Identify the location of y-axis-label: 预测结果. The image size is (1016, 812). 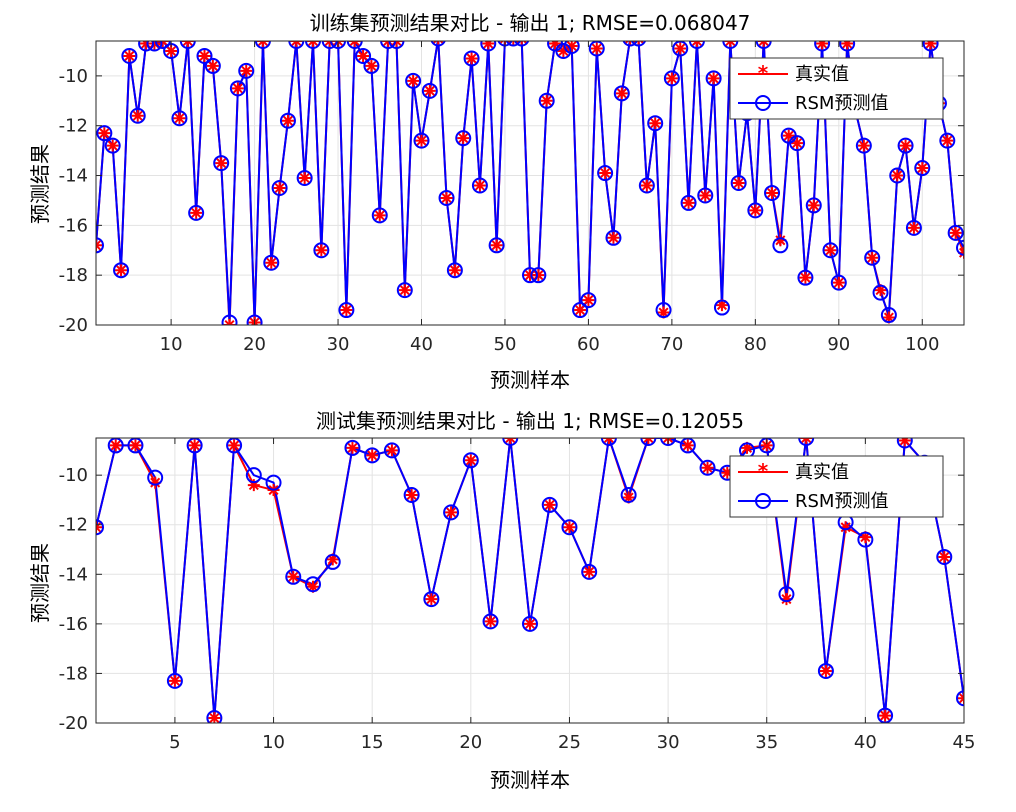
(40, 583).